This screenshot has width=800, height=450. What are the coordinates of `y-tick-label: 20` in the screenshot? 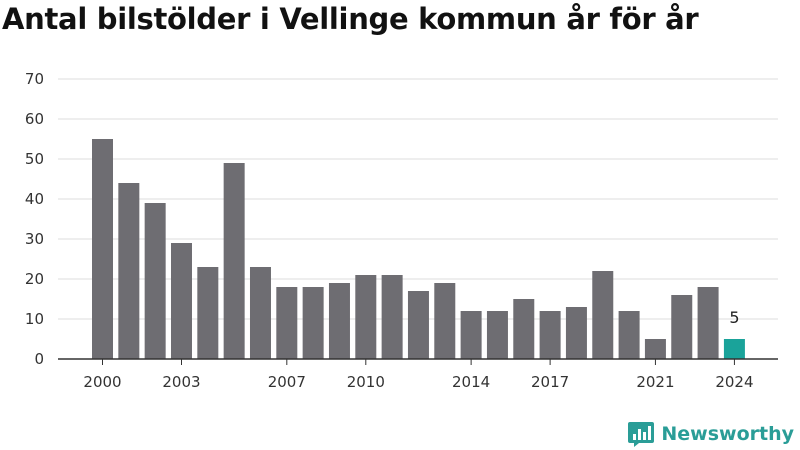 It's located at (34, 279).